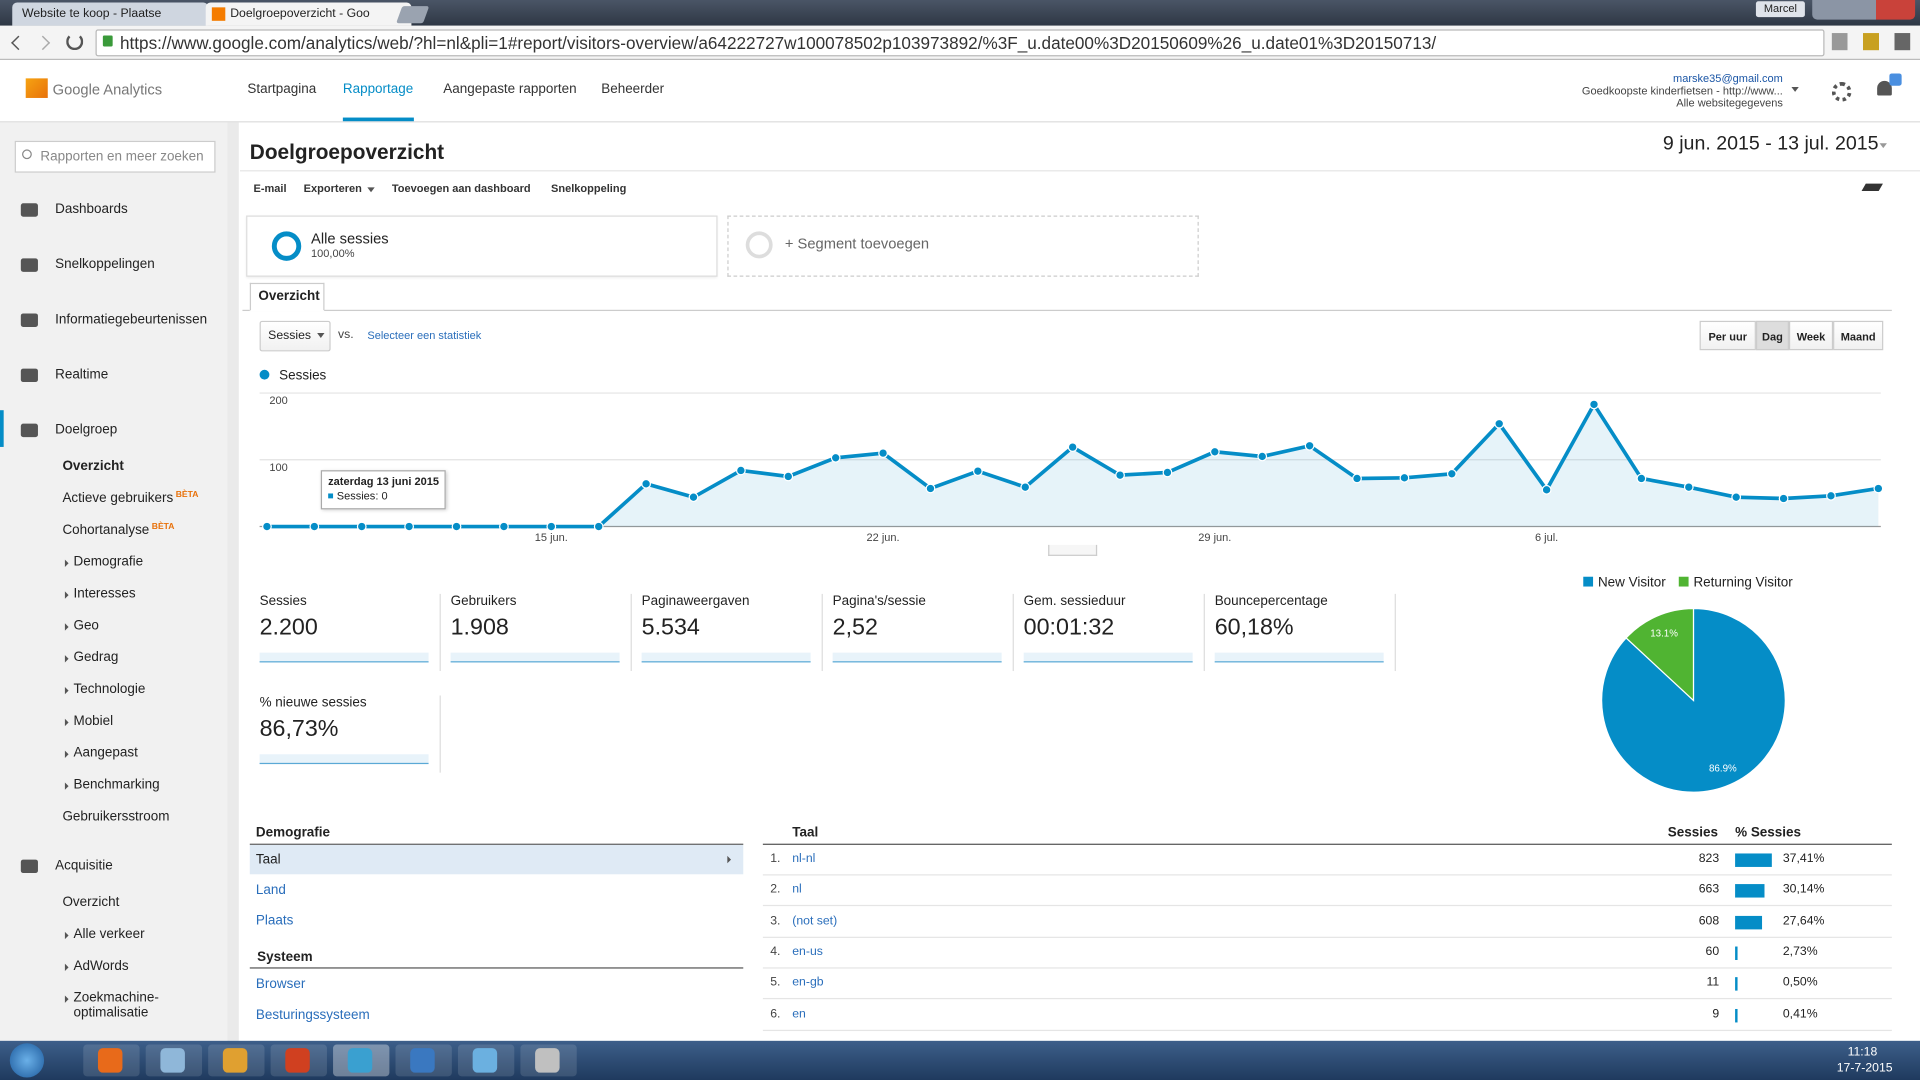 The image size is (1920, 1080). I want to click on sidebar-subitem: Geo, so click(86, 626).